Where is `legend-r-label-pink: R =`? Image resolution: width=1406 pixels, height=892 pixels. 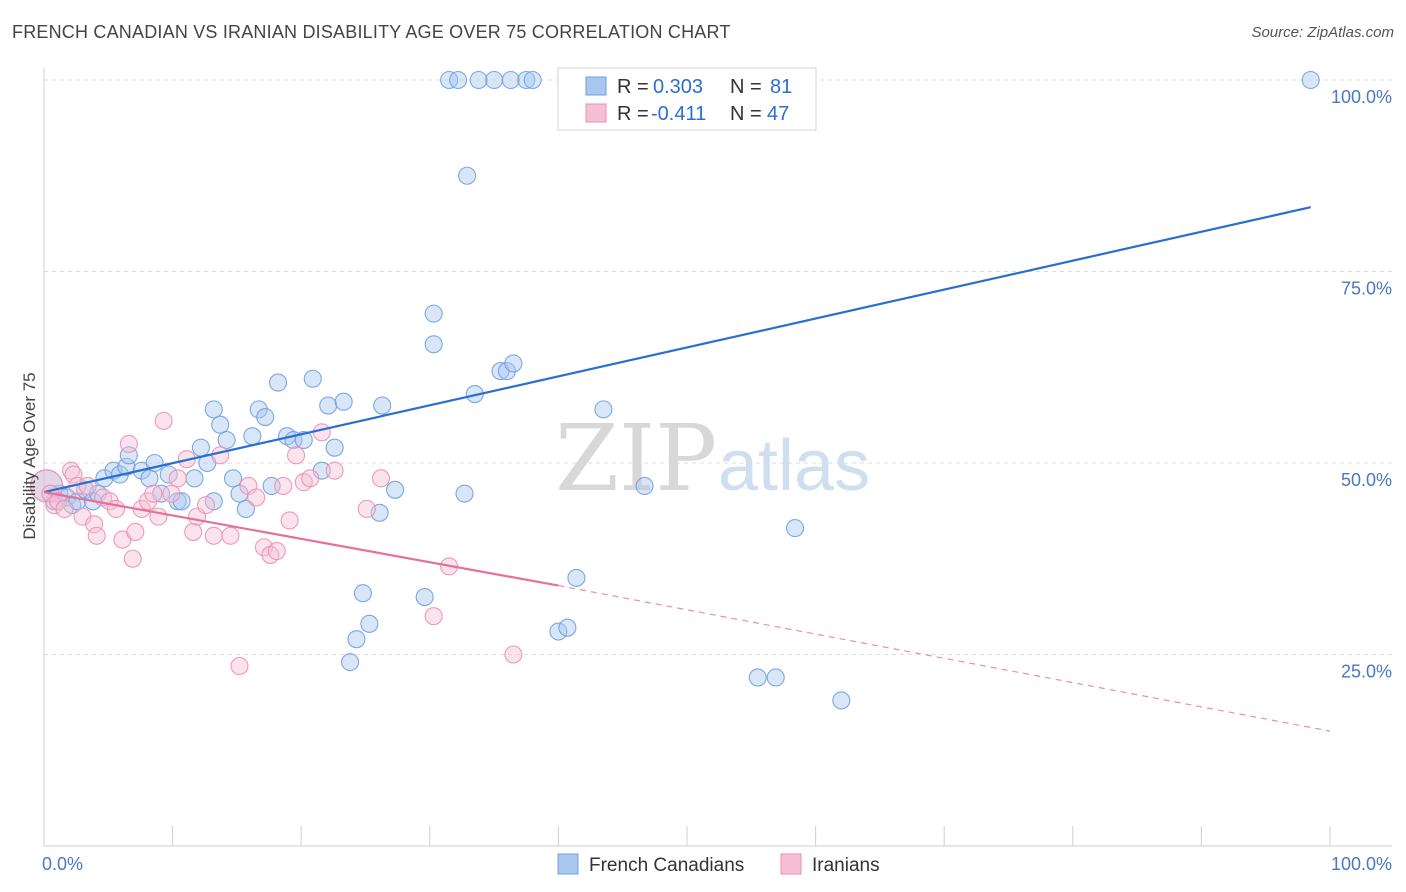 legend-r-label-pink: R = is located at coordinates (633, 114).